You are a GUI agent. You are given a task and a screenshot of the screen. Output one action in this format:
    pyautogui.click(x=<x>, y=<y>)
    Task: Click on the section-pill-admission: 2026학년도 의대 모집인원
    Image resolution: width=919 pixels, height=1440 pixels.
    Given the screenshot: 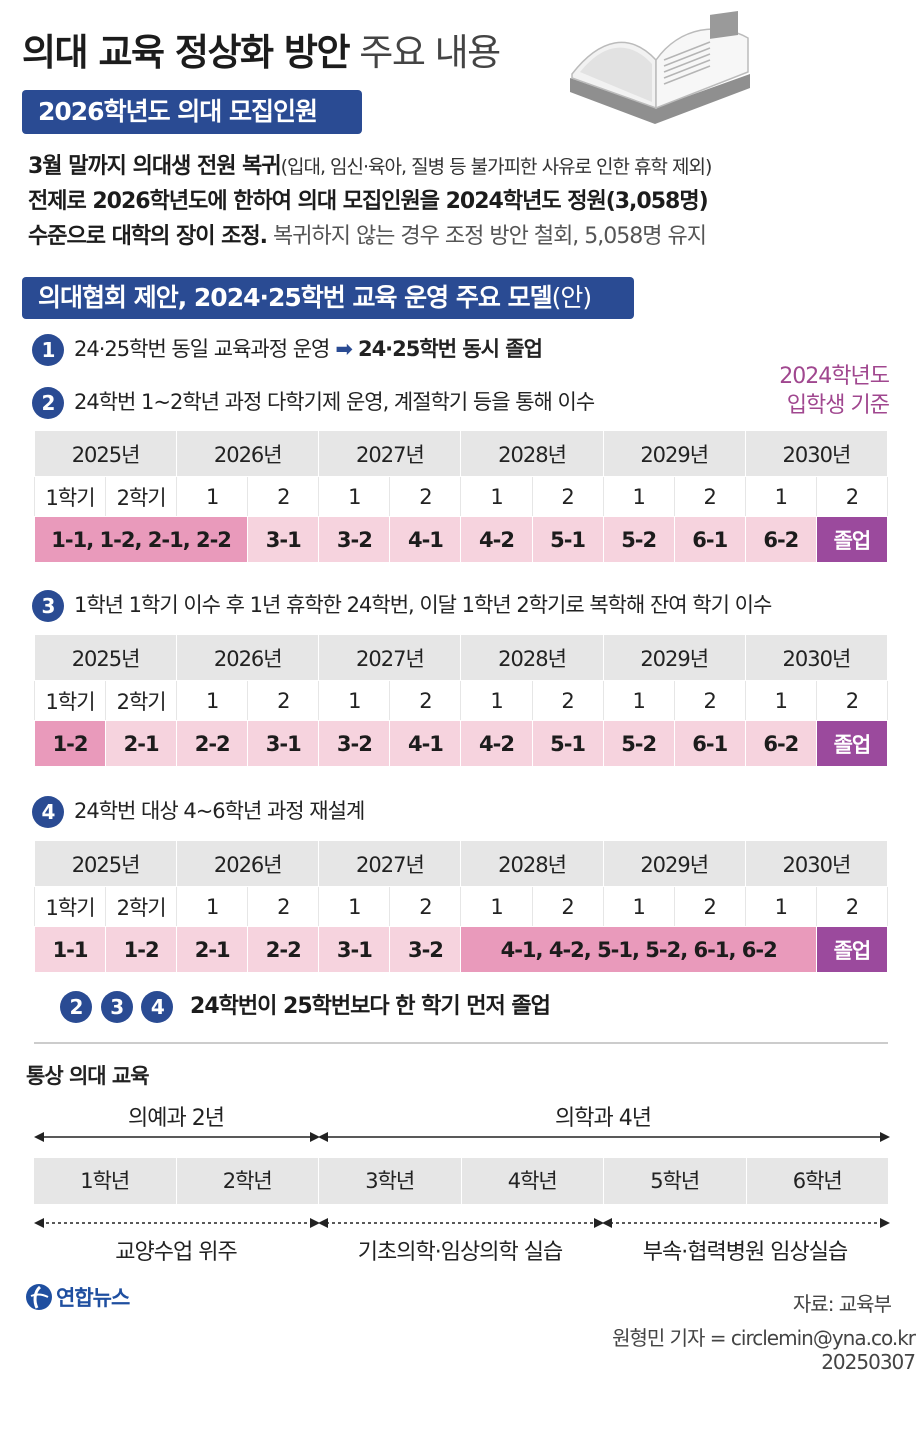 What is the action you would take?
    pyautogui.click(x=192, y=112)
    